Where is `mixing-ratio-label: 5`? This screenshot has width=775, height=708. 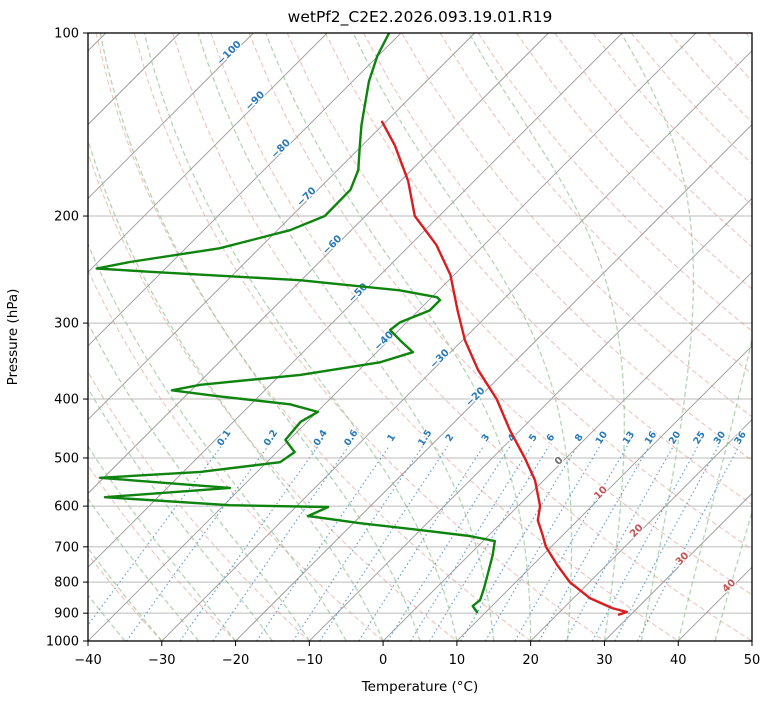 mixing-ratio-label: 5 is located at coordinates (533, 438).